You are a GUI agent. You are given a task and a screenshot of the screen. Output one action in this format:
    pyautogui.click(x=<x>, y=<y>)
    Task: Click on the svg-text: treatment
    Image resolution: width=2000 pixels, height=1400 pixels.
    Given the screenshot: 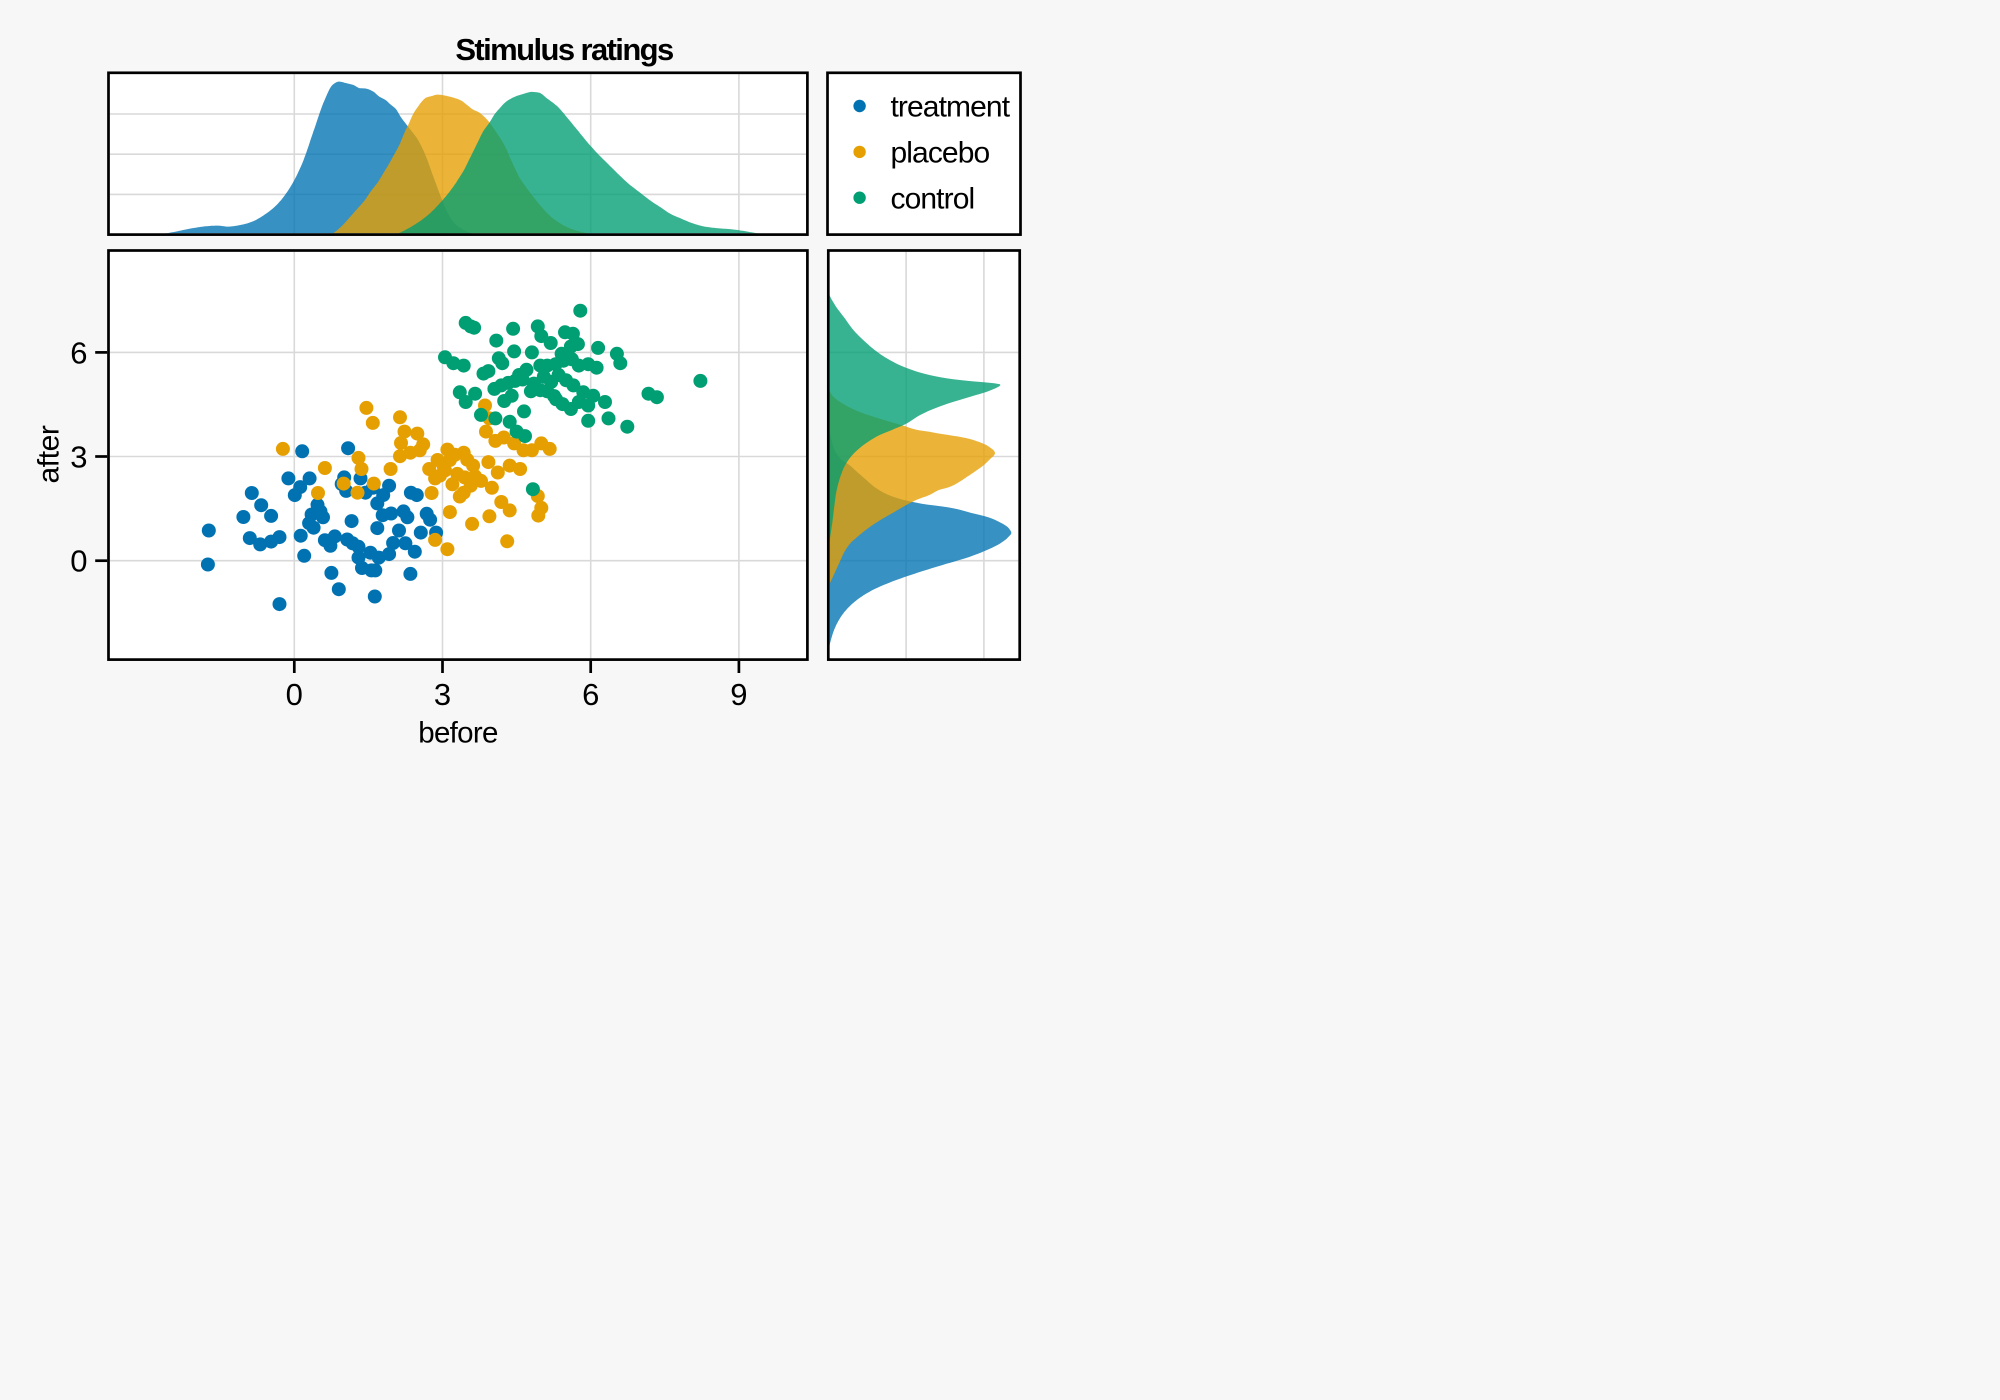 What is the action you would take?
    pyautogui.click(x=951, y=107)
    